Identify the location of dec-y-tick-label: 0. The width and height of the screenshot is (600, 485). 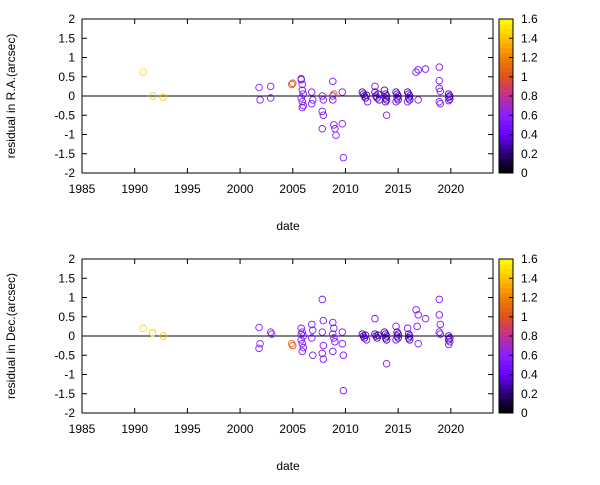
(71, 336).